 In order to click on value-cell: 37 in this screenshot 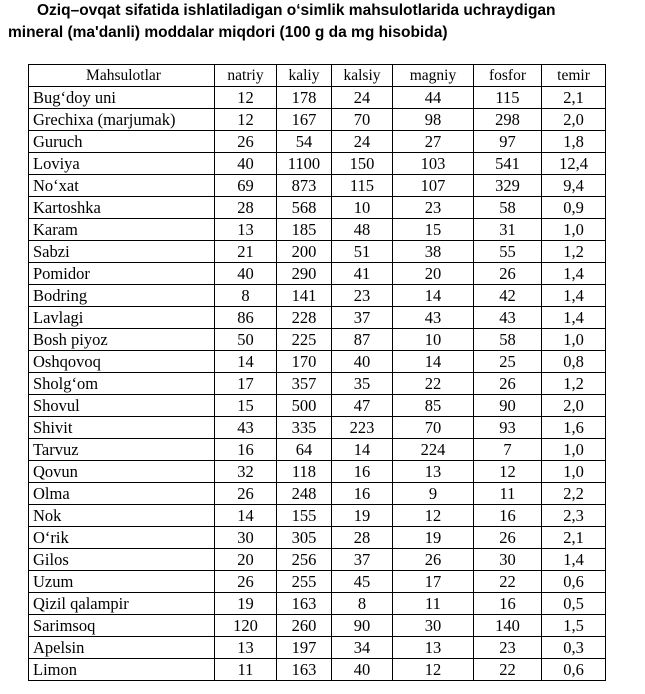, I will do `click(362, 317)`.